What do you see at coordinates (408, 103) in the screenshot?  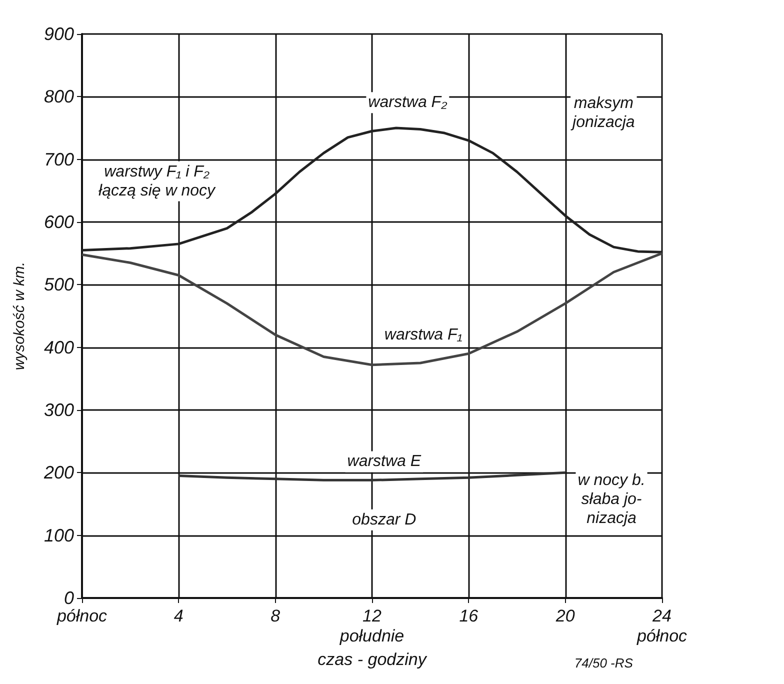 I see `annotation: warstwa F₂` at bounding box center [408, 103].